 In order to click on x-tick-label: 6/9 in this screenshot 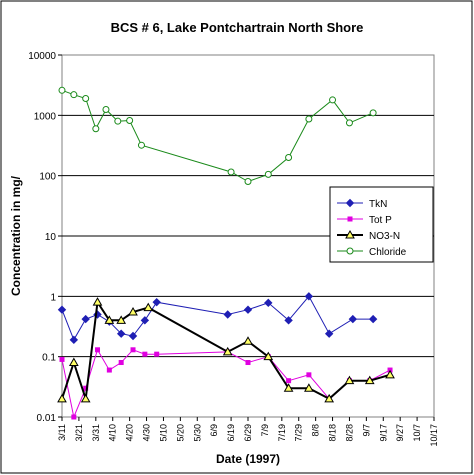, I will do `click(214, 430)`.